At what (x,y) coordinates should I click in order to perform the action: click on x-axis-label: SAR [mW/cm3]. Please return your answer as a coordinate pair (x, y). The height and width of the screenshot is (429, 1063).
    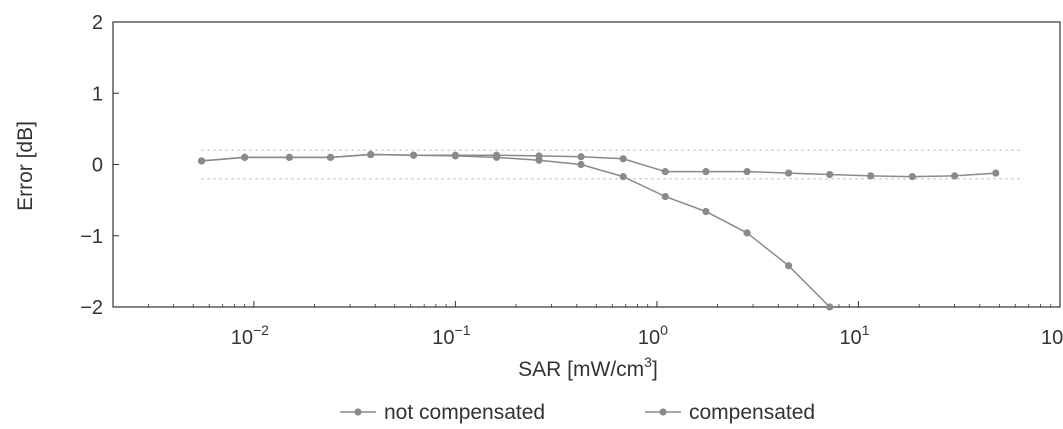
    Looking at the image, I should click on (588, 367).